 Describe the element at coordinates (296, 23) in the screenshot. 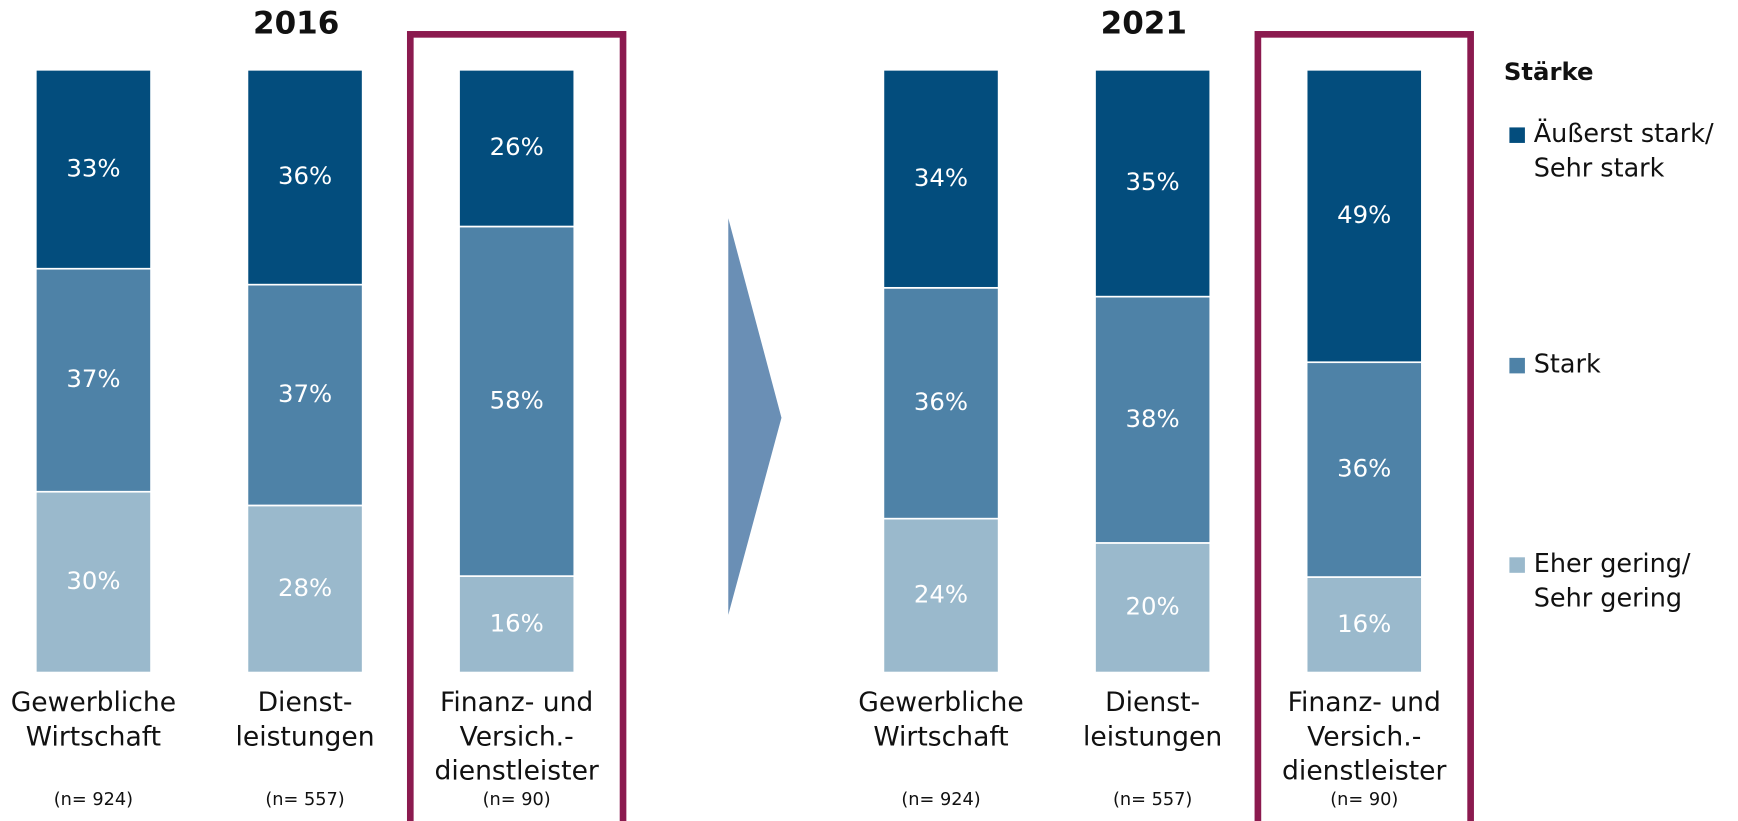

I see `chart-title: 2016` at that location.